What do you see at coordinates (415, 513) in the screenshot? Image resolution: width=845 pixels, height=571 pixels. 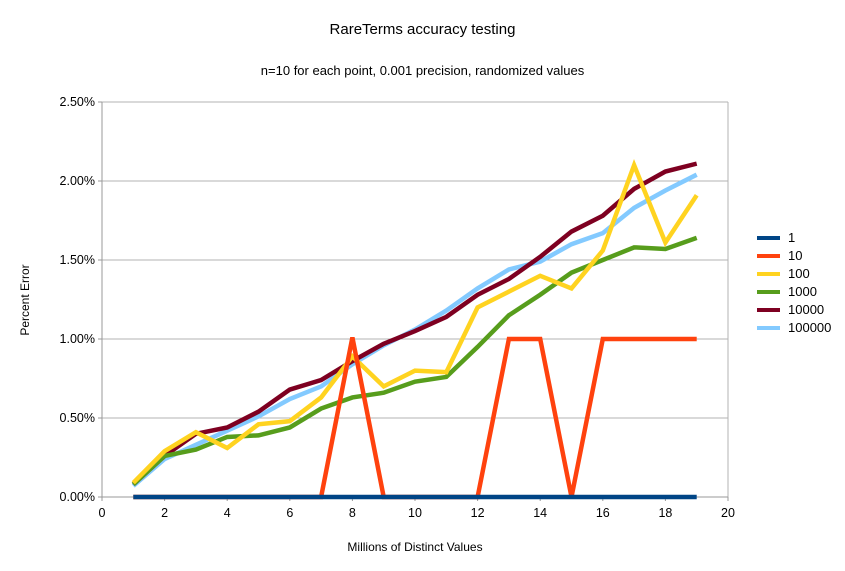 I see `x-tick-label: 10` at bounding box center [415, 513].